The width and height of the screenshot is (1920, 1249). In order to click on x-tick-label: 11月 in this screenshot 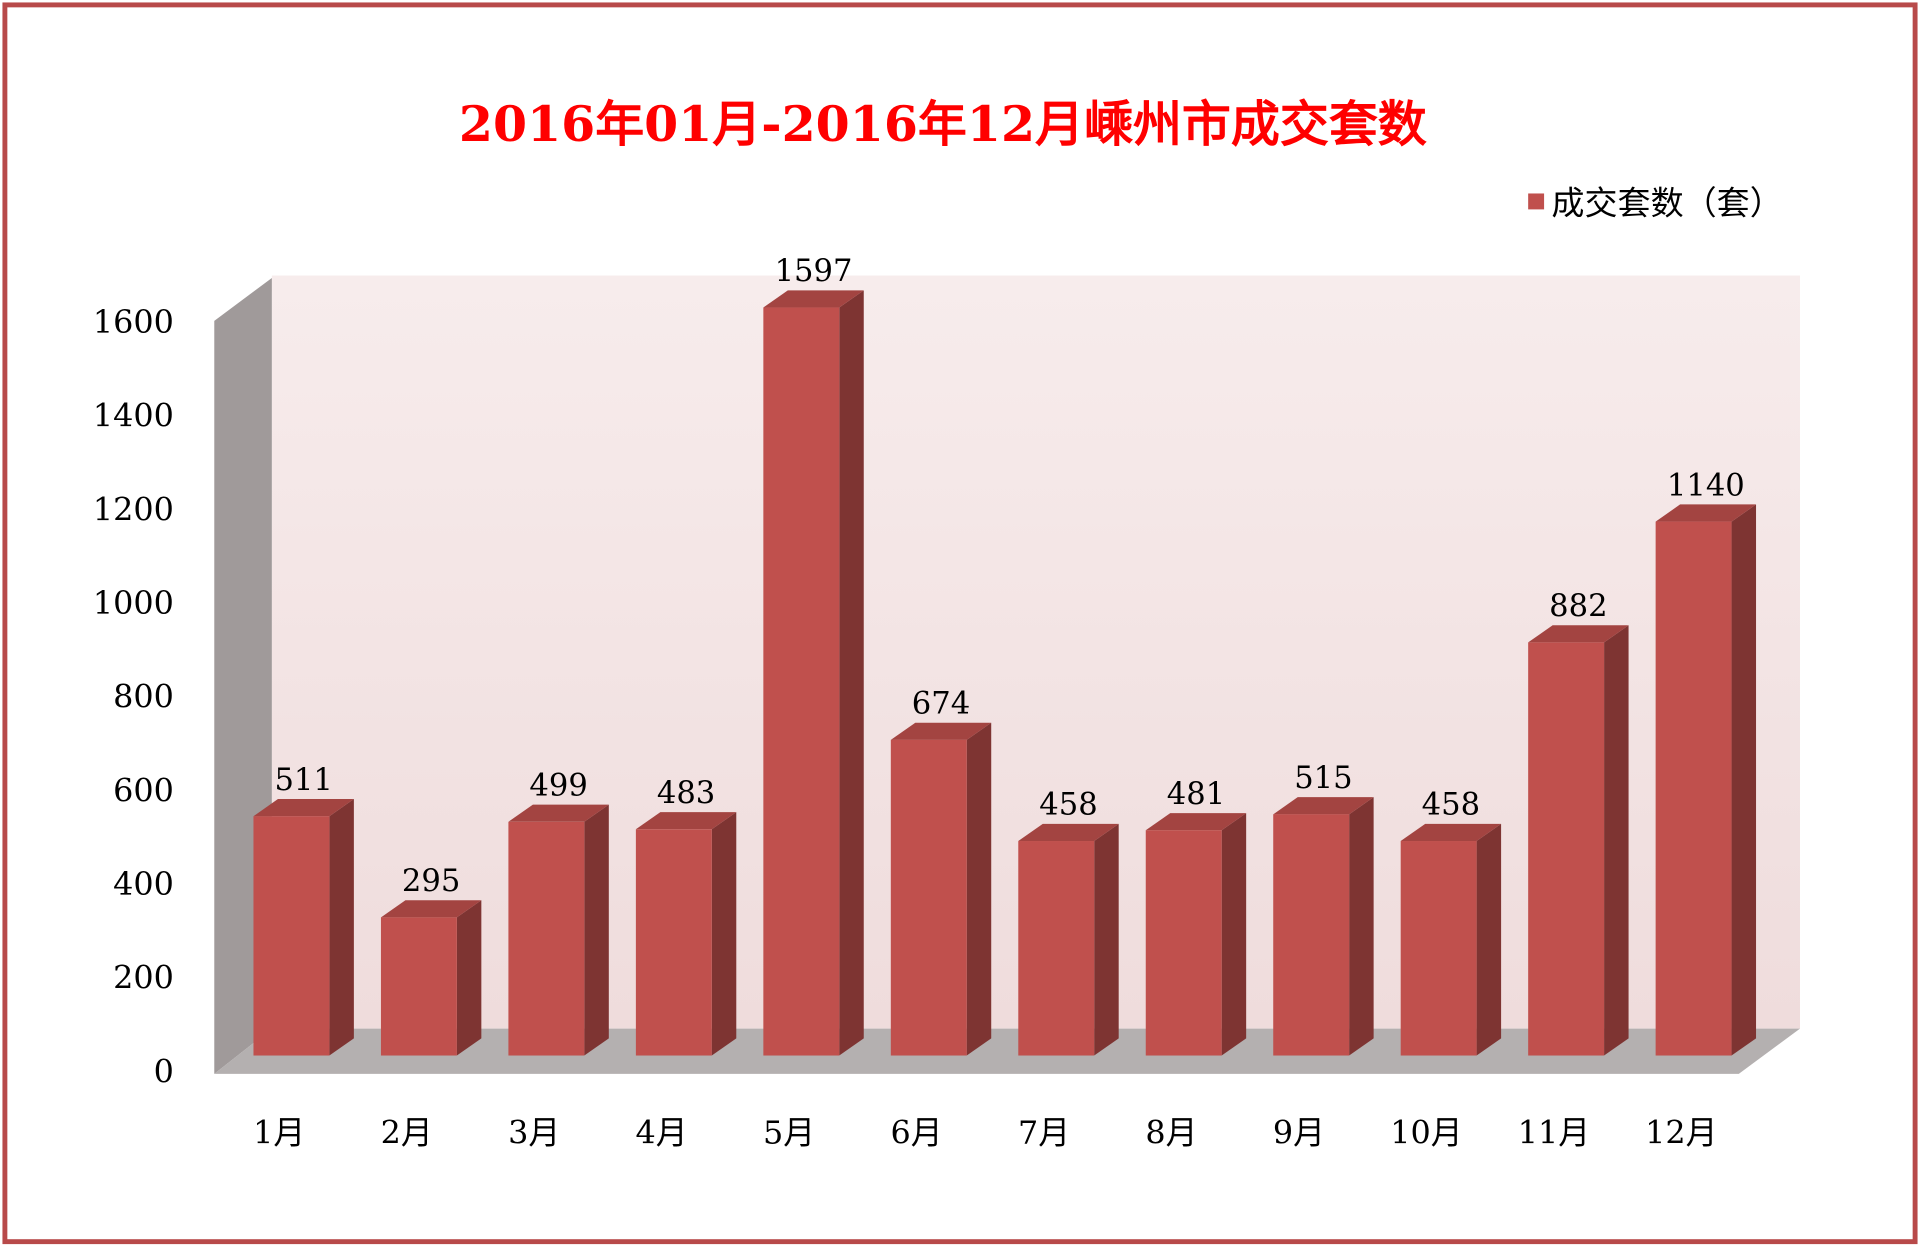, I will do `click(1554, 1133)`.